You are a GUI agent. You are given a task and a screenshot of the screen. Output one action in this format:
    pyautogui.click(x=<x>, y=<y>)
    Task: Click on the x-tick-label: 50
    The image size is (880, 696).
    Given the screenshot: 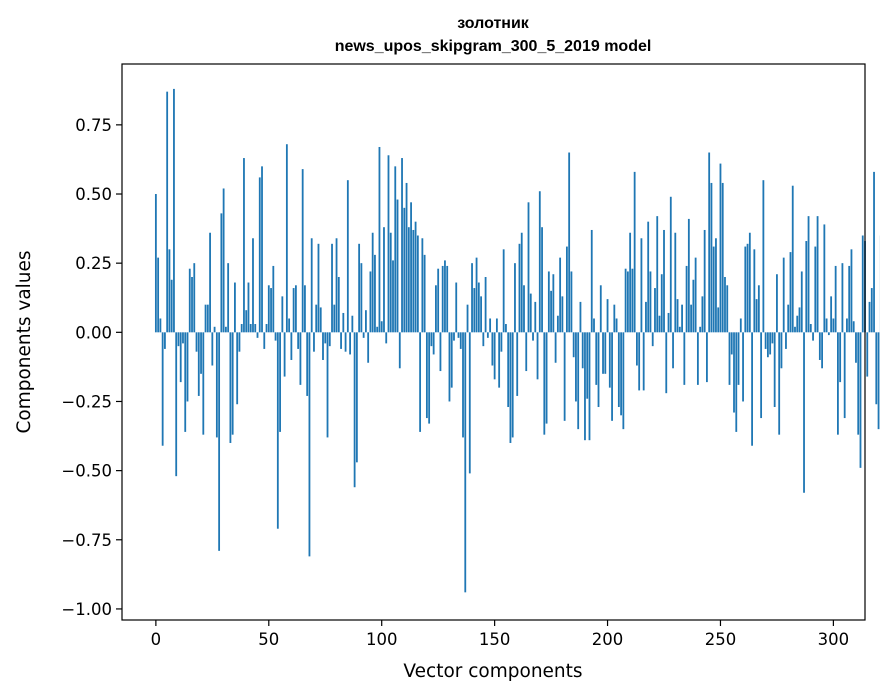 What is the action you would take?
    pyautogui.click(x=268, y=639)
    